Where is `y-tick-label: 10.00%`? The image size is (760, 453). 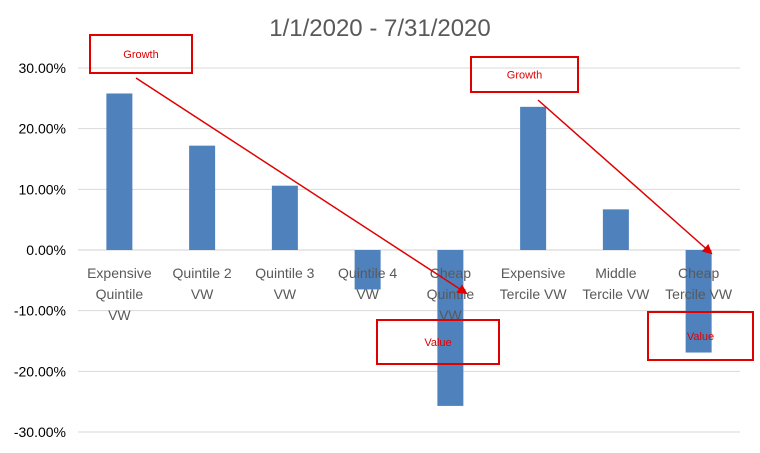 y-tick-label: 10.00% is located at coordinates (42, 189).